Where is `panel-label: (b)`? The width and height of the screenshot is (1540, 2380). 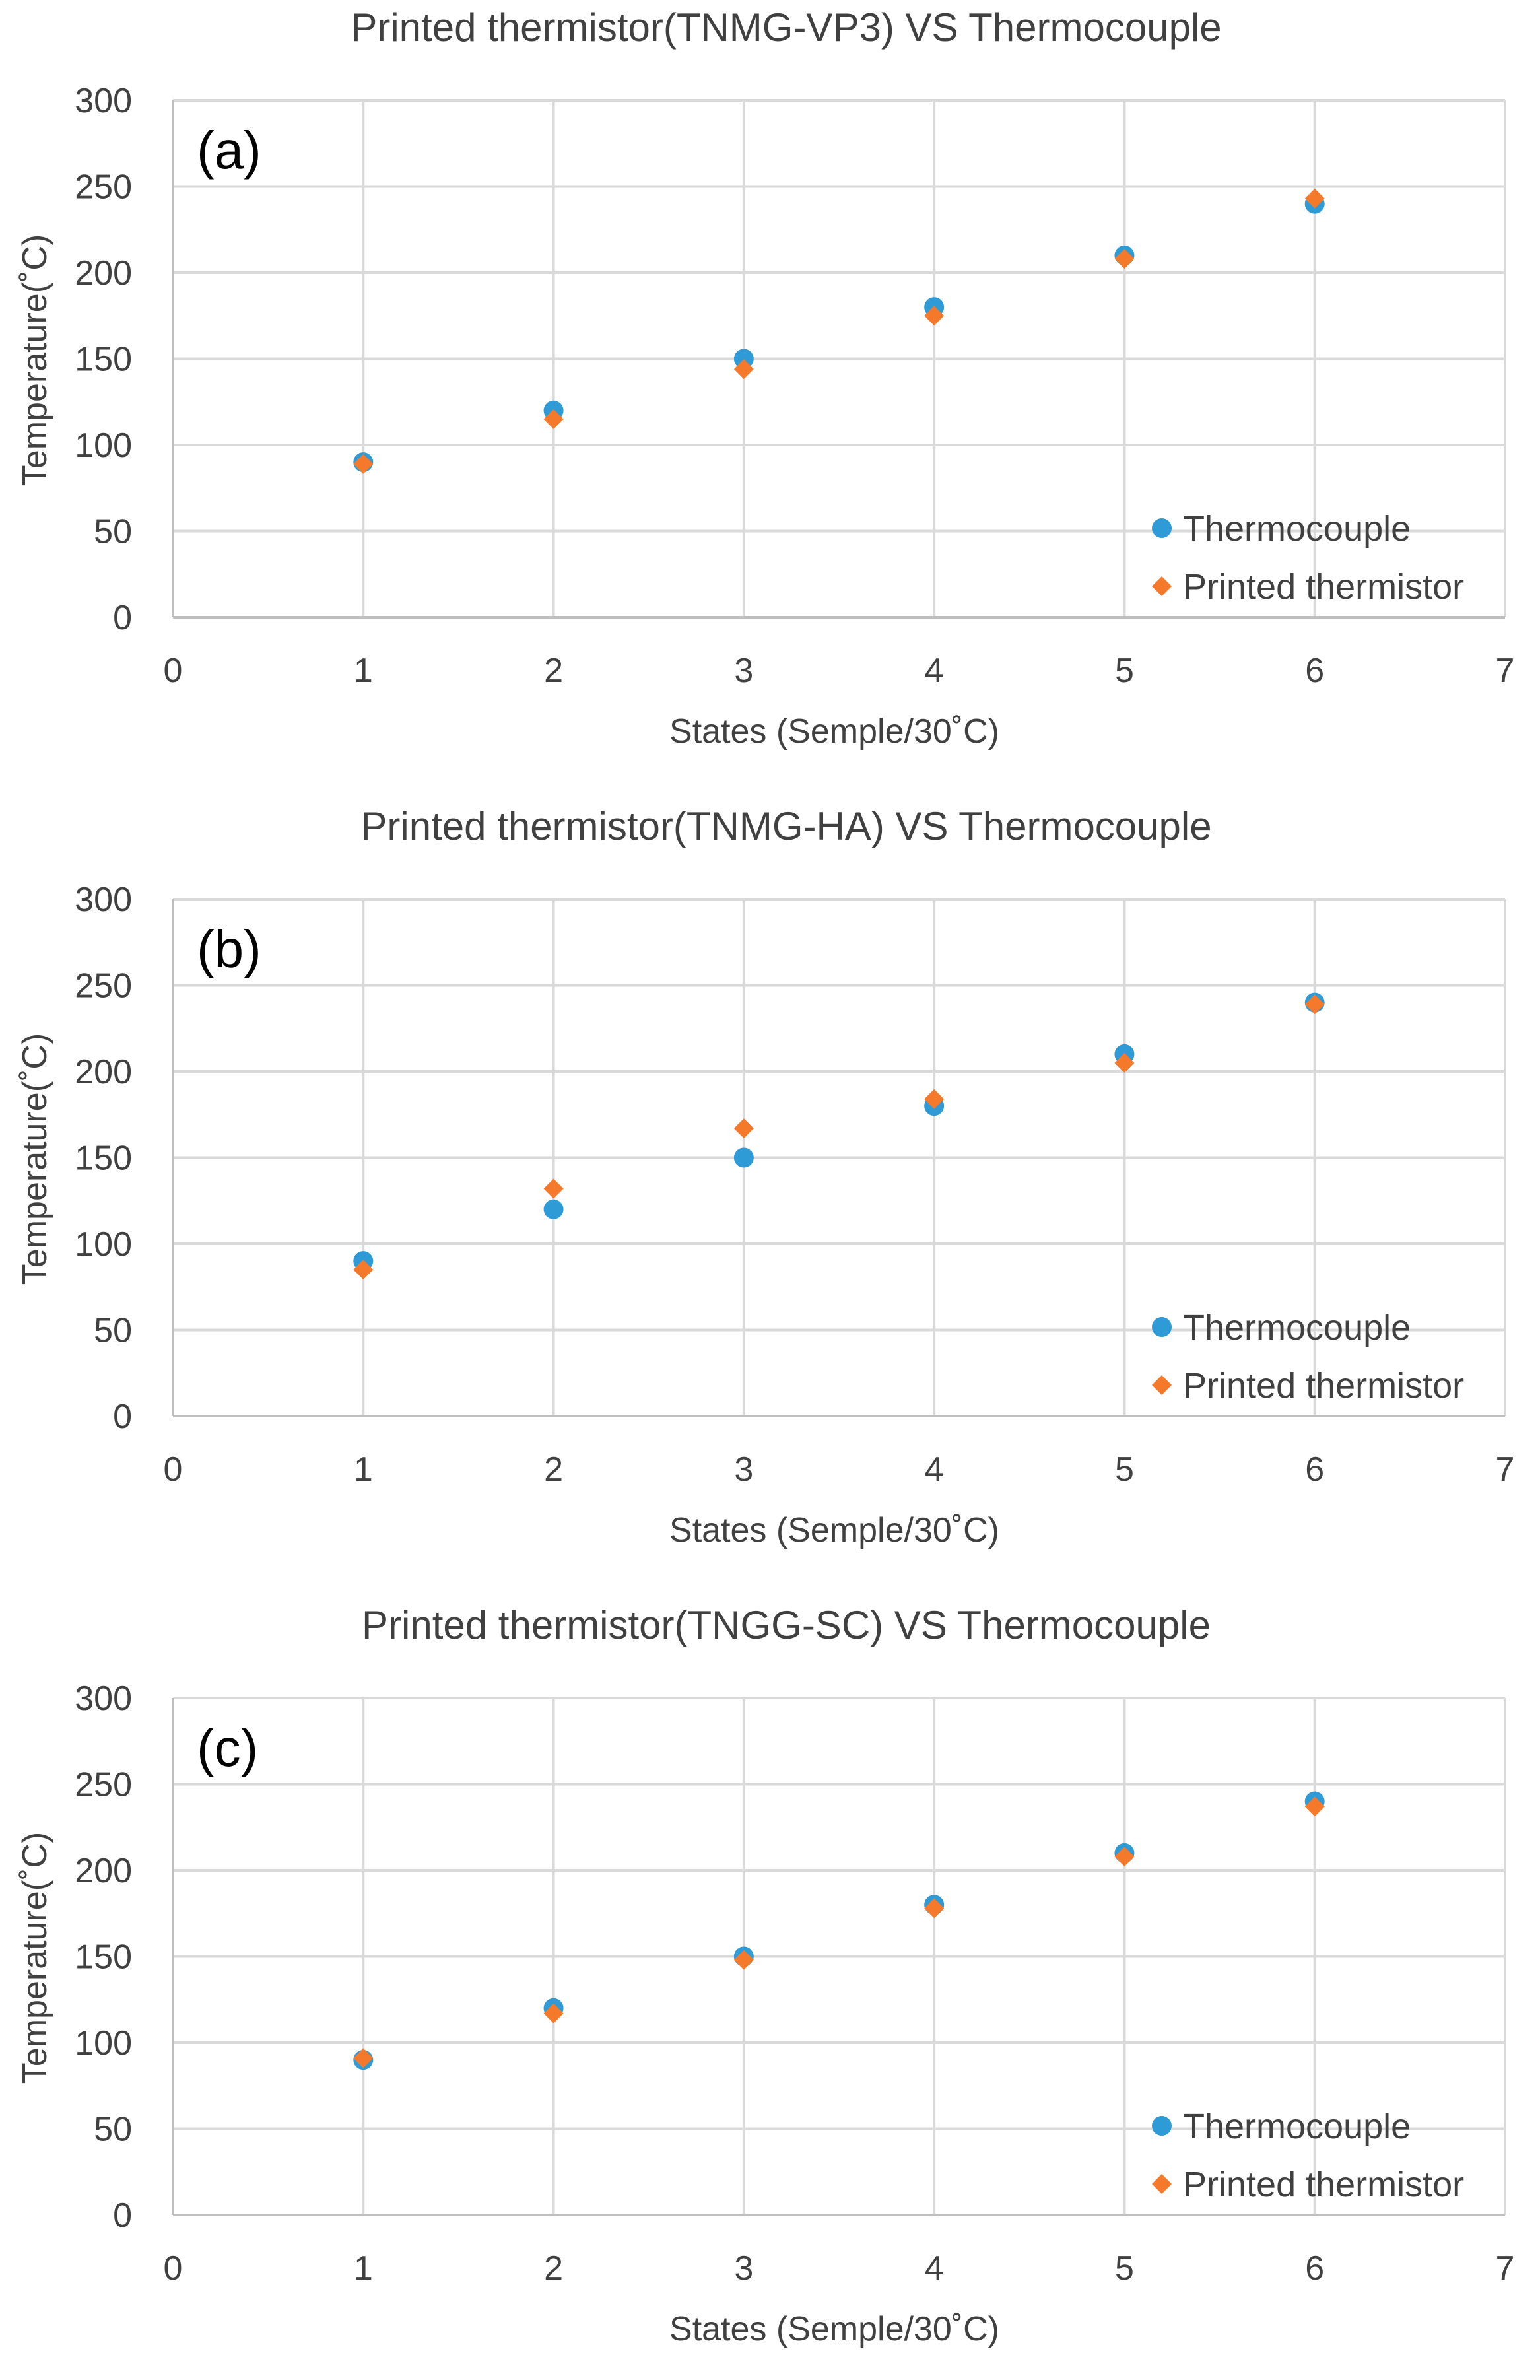 panel-label: (b) is located at coordinates (229, 949).